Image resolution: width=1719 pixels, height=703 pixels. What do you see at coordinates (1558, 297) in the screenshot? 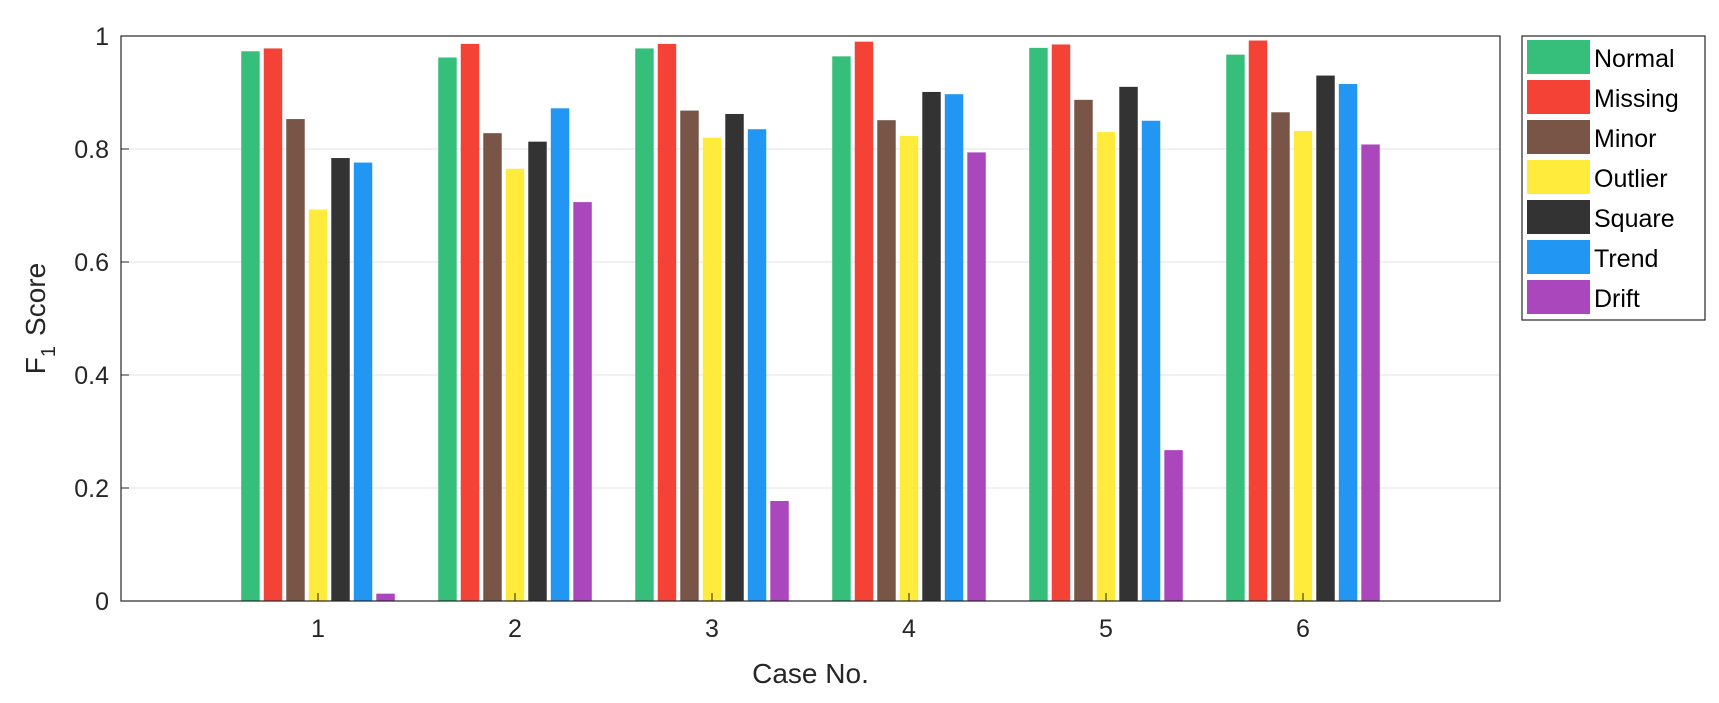
I see `legend-swatch-drift` at bounding box center [1558, 297].